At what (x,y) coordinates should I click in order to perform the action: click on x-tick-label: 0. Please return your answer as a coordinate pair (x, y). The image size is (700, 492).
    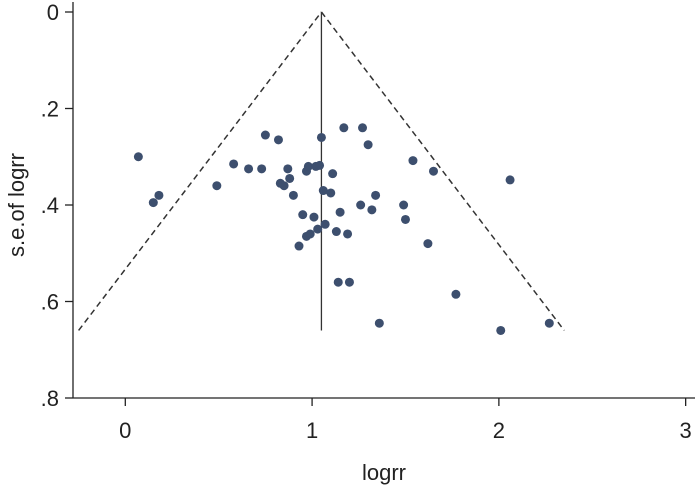
    Looking at the image, I should click on (125, 430).